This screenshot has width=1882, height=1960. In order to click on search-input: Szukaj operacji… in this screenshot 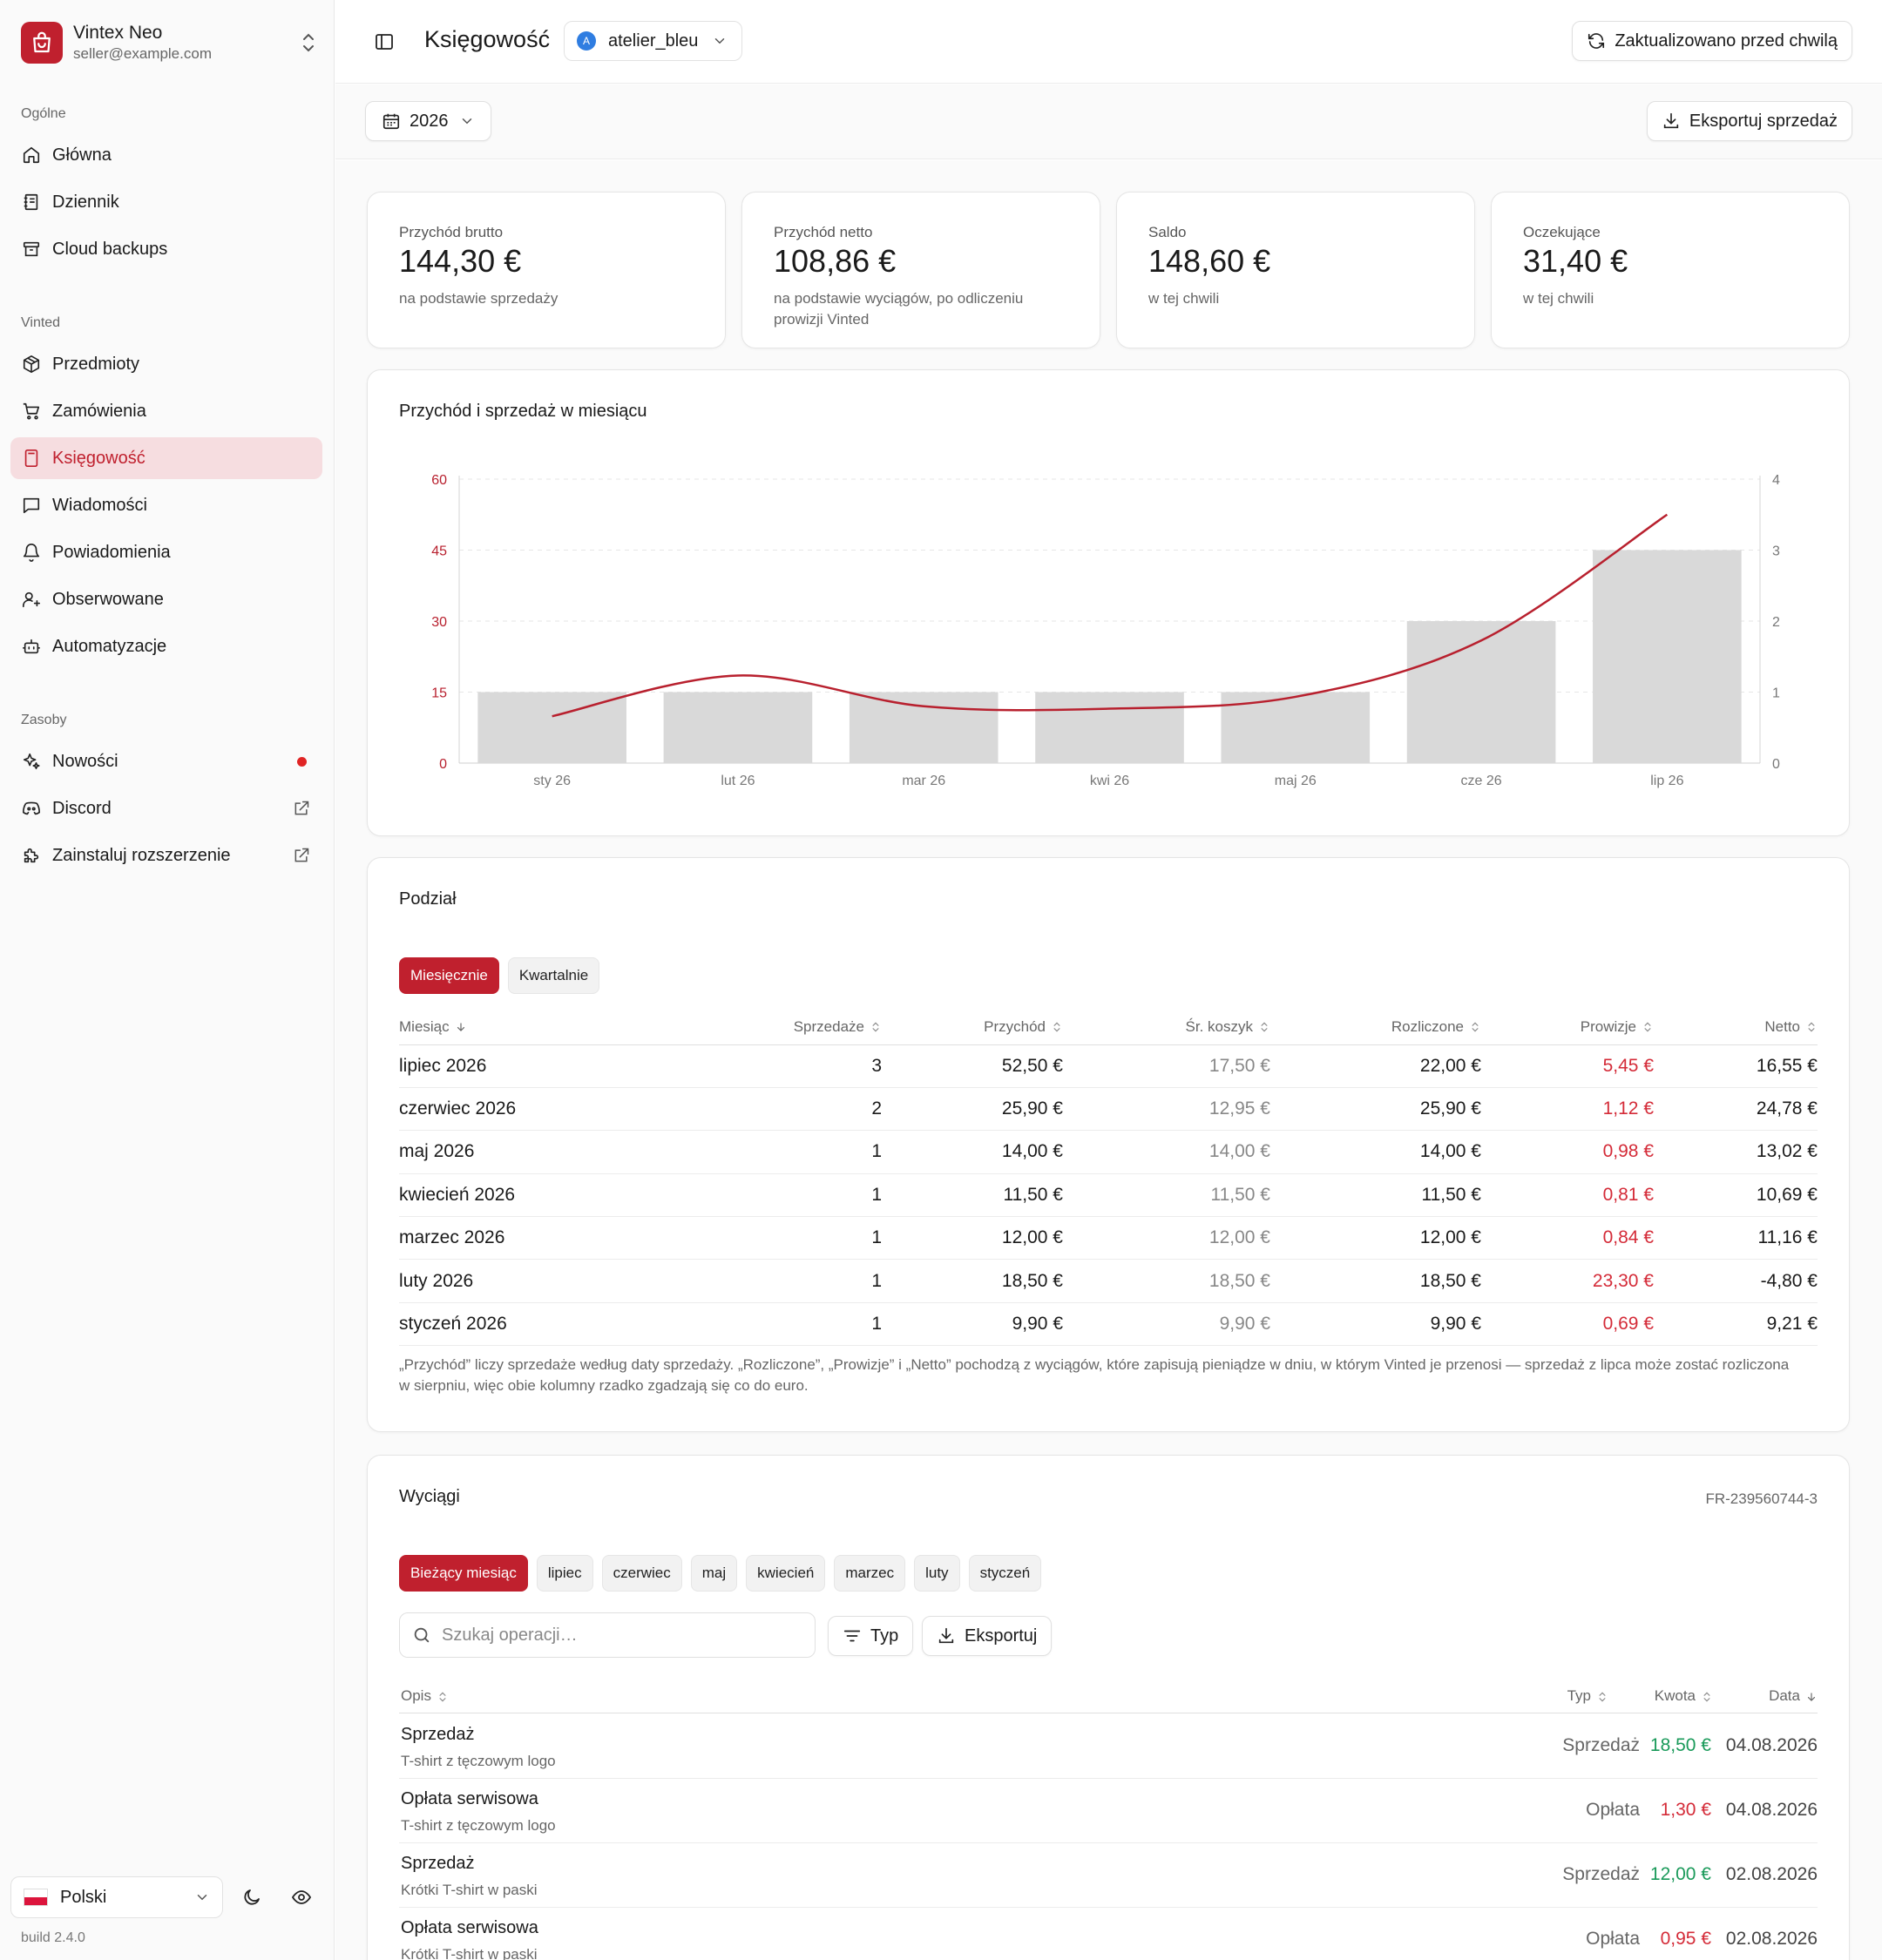, I will do `click(608, 1635)`.